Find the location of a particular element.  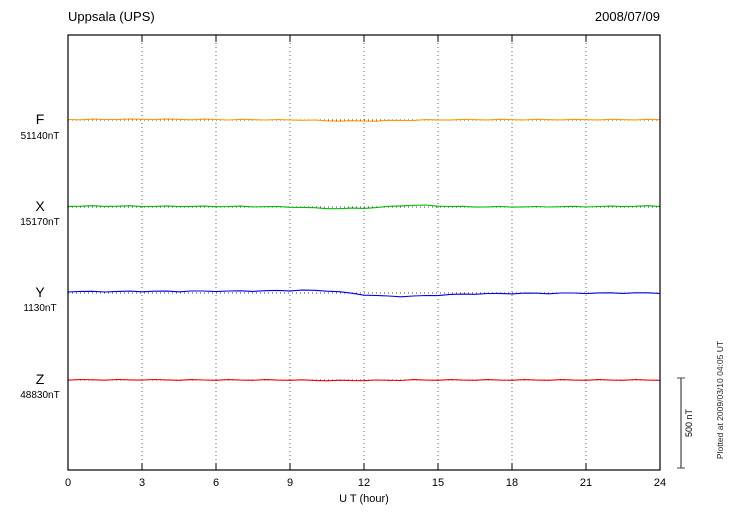

series-baseline-z: 48830nT is located at coordinates (39, 395).